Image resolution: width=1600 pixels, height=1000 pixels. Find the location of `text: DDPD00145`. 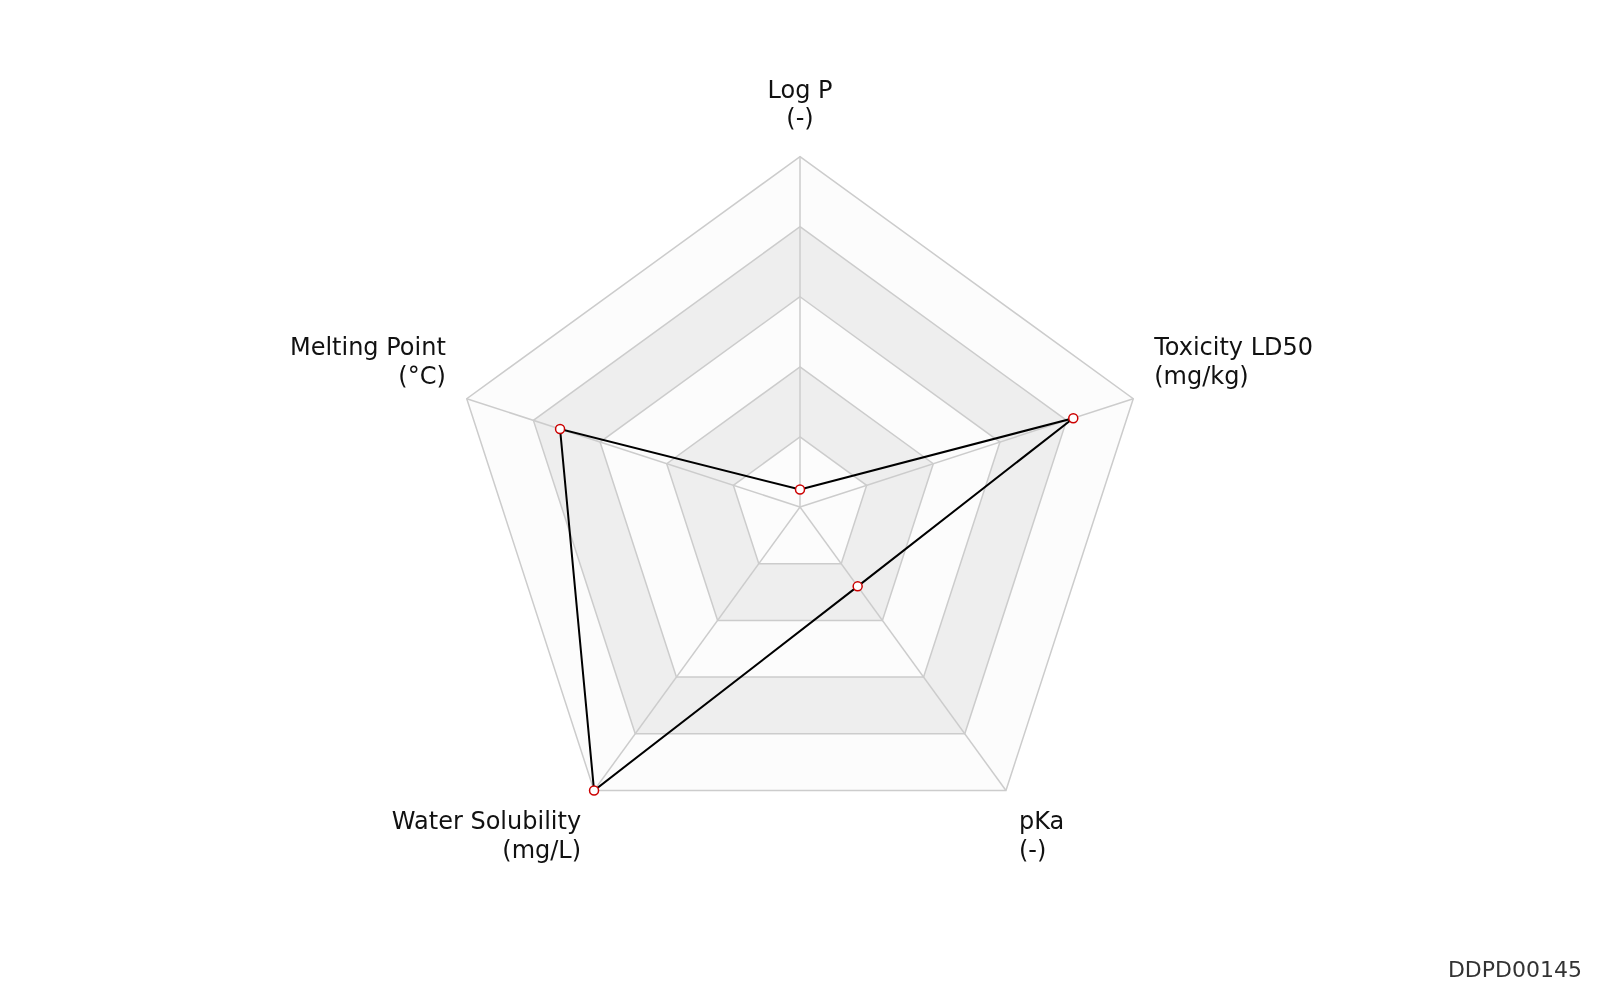

text: DDPD00145 is located at coordinates (1514, 969).